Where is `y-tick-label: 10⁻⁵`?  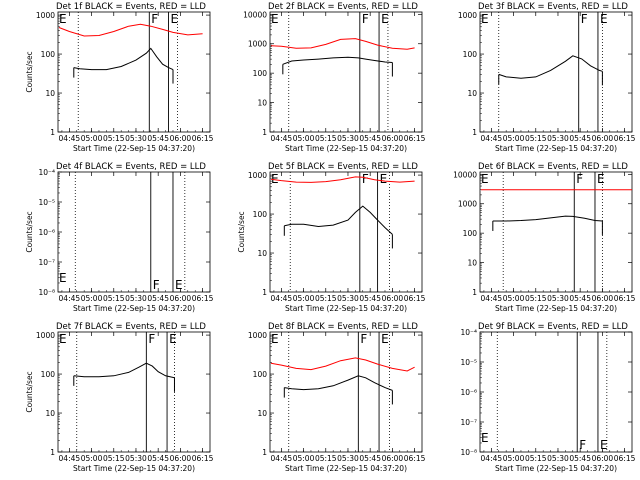
y-tick-label: 10⁻⁵ is located at coordinates (46, 202).